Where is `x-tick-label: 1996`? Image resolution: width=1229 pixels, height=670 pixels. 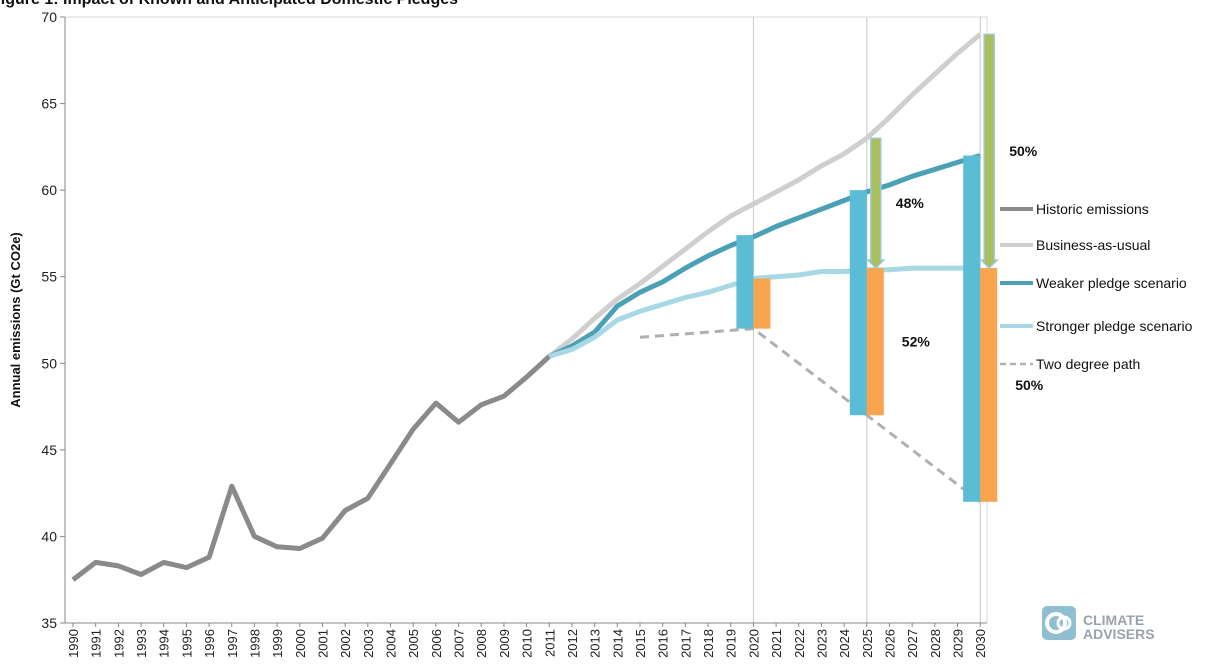
x-tick-label: 1996 is located at coordinates (209, 643).